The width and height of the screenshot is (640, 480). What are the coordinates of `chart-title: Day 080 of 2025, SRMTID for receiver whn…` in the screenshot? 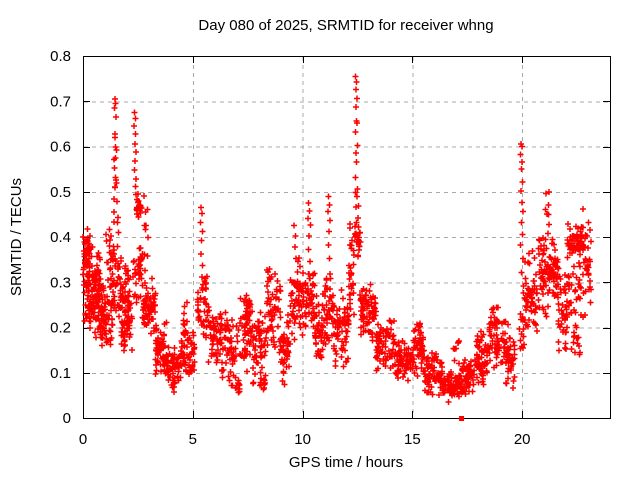 It's located at (345, 25).